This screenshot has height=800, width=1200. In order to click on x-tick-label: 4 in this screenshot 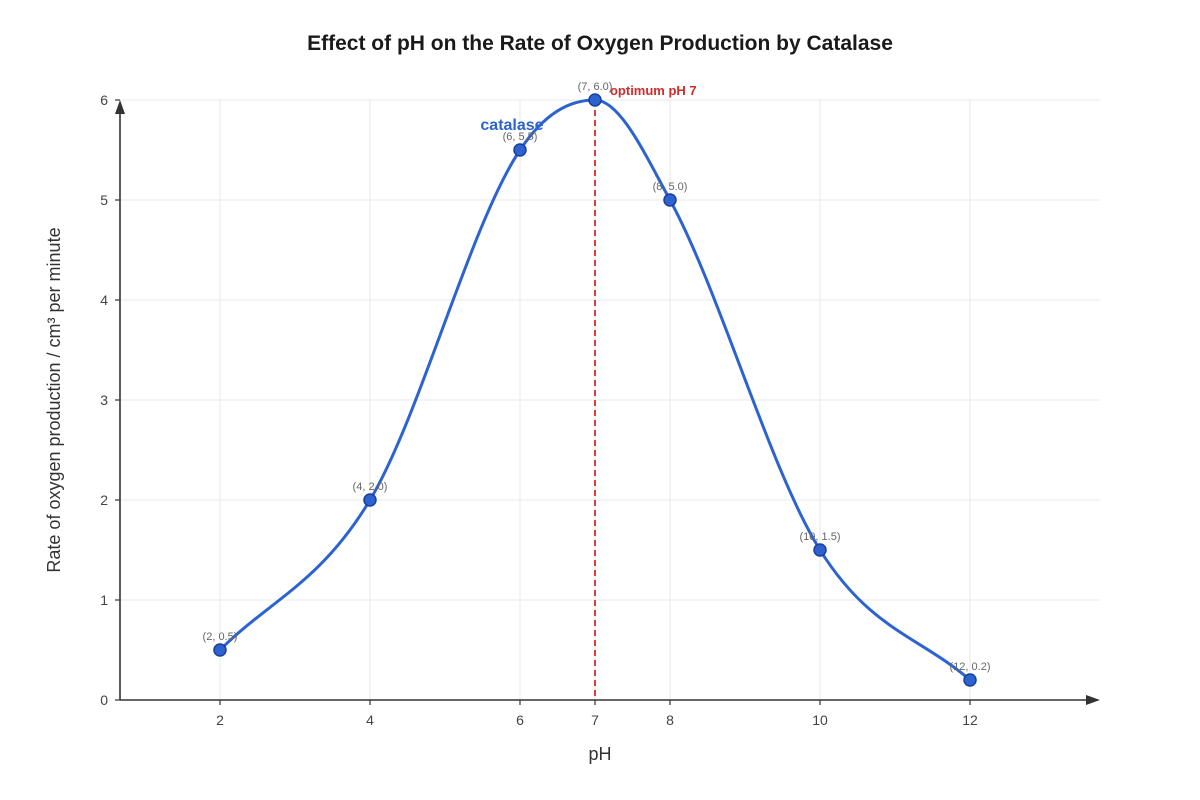, I will do `click(370, 720)`.